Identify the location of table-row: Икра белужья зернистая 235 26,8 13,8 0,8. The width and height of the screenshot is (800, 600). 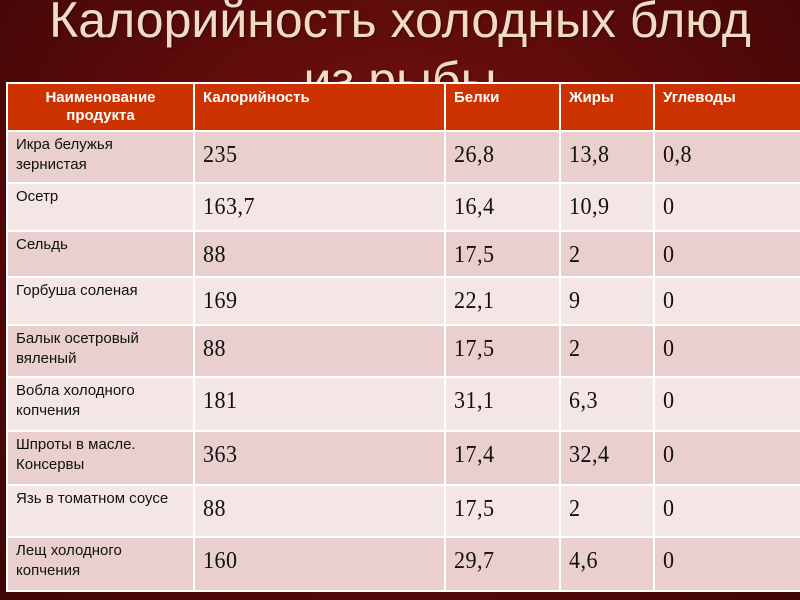
(403, 157).